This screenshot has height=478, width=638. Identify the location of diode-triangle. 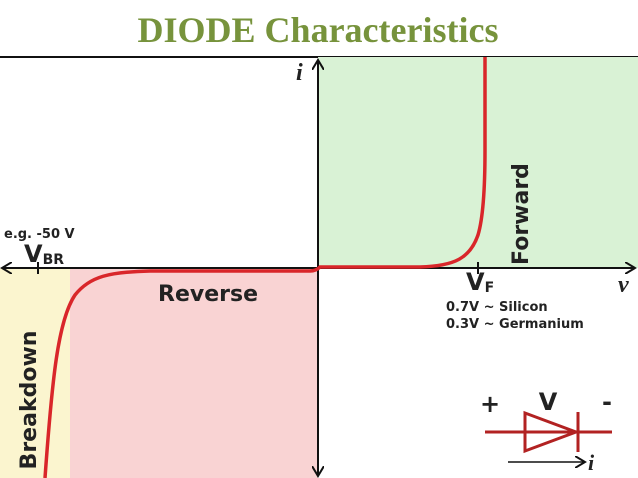
(552, 432).